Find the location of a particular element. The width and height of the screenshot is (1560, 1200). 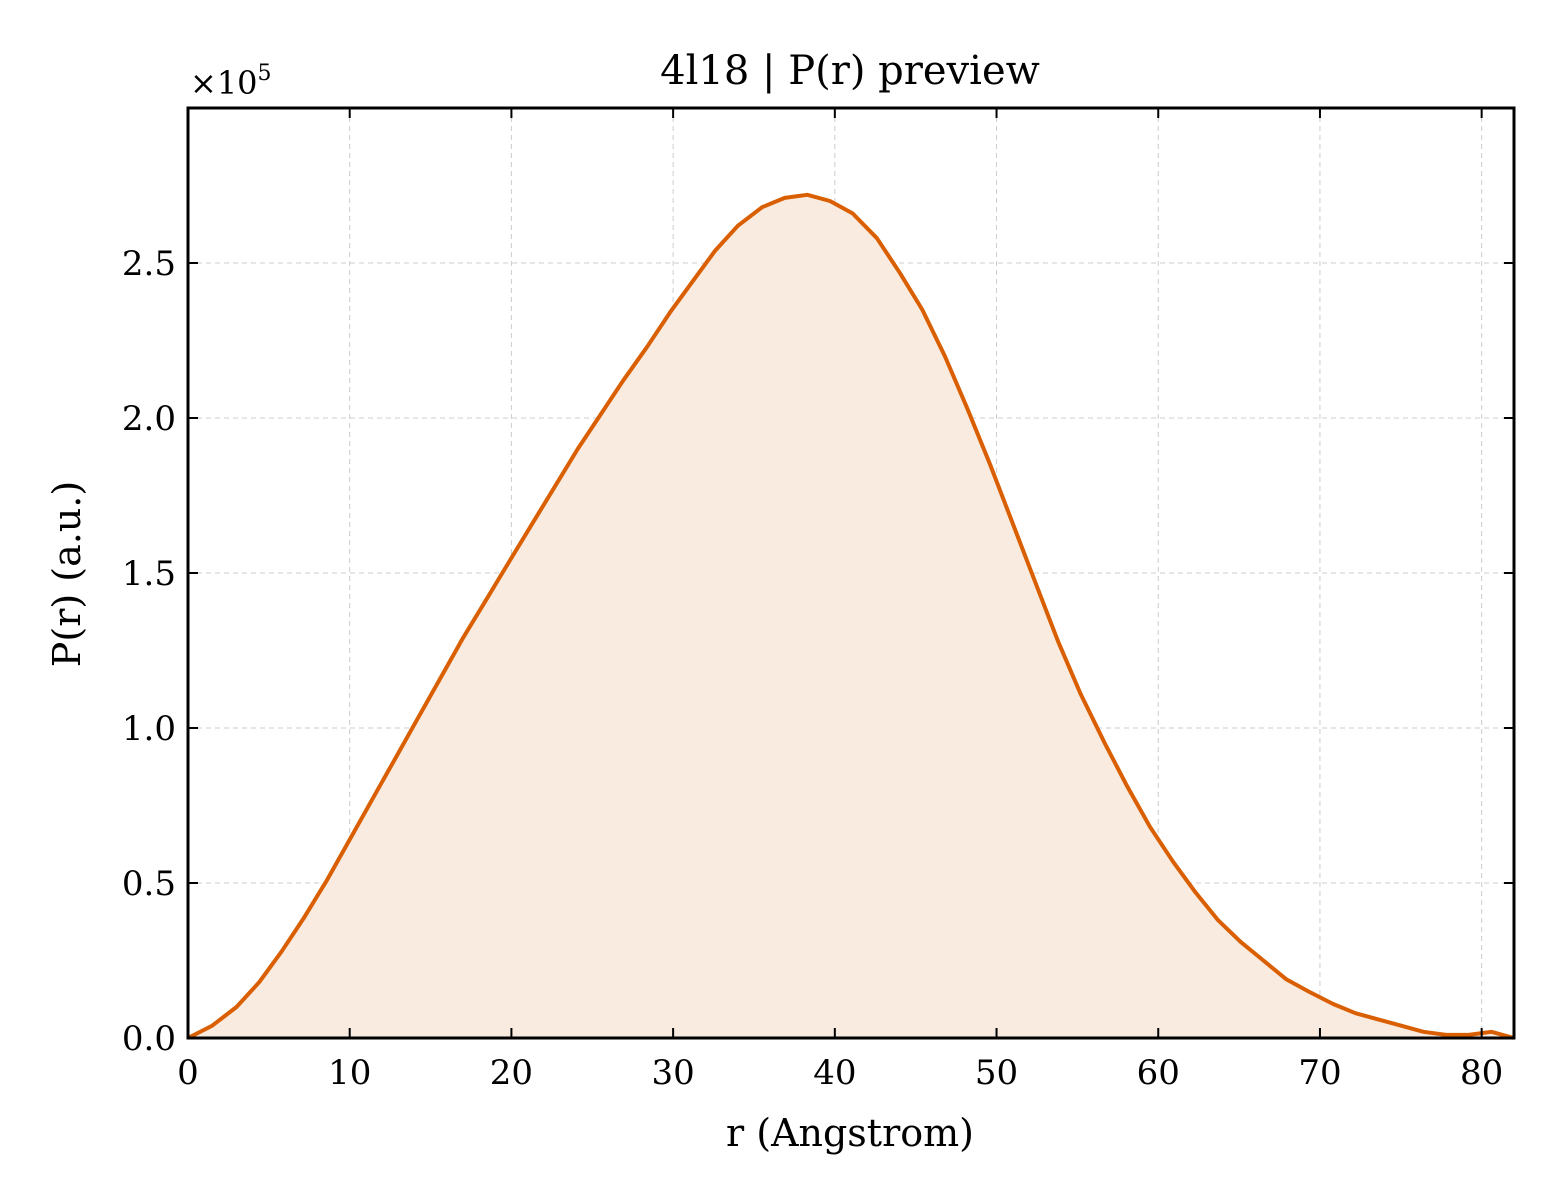

y-axis-multiplier: ×10⁵ is located at coordinates (231, 81).